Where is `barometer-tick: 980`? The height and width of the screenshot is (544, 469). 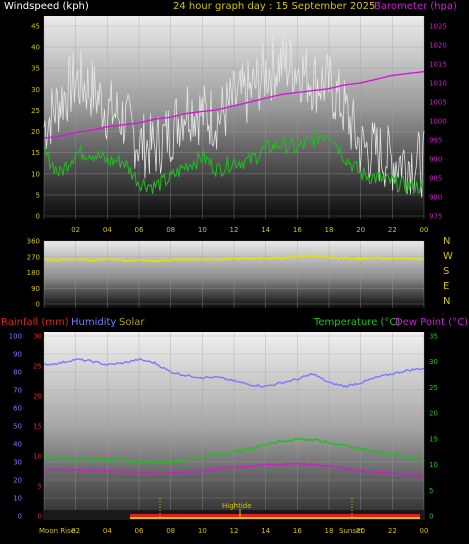 barometer-tick: 980 is located at coordinates (435, 198).